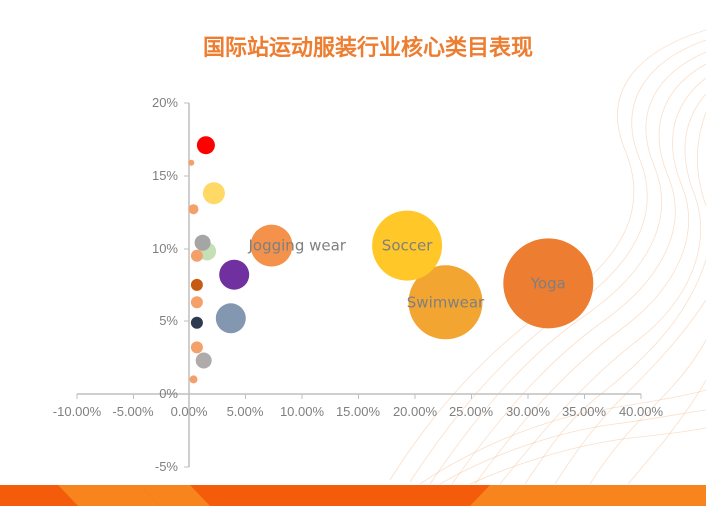 This screenshot has width=706, height=506. I want to click on y-tick-label: 15%, so click(165, 175).